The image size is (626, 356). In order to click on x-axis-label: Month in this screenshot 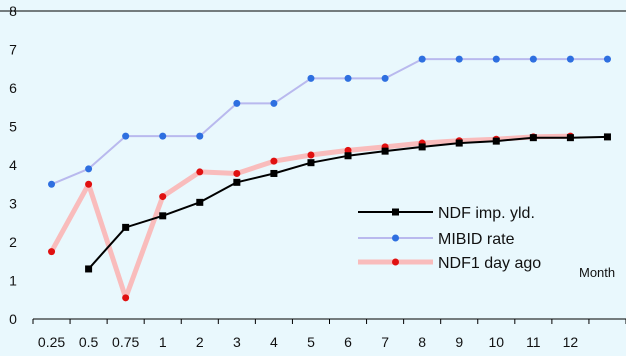, I will do `click(597, 272)`.